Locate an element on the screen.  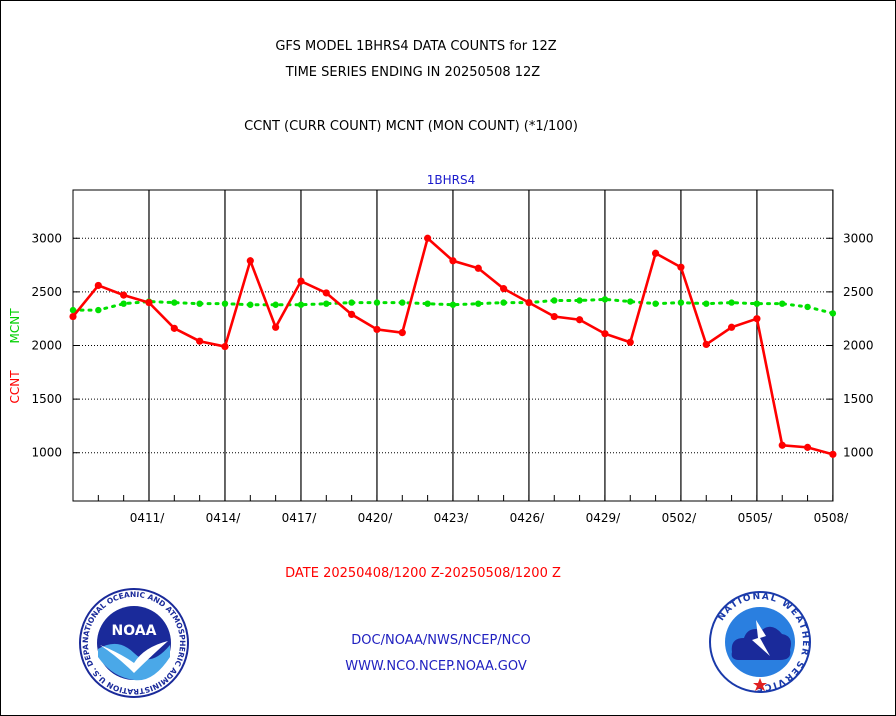
y-axis-label-mcnt: MCNT is located at coordinates (15, 326).